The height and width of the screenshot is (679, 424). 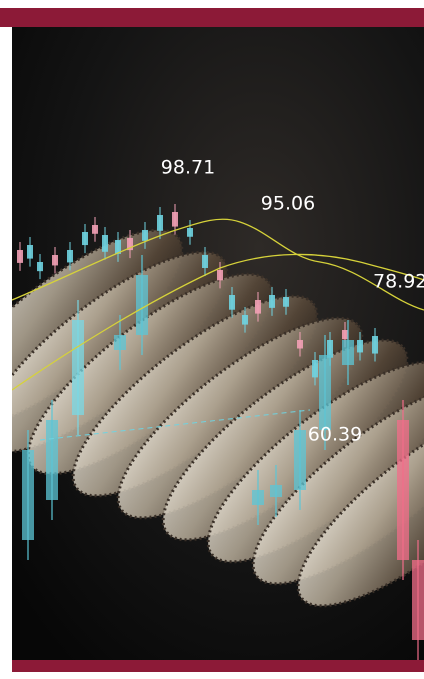 What do you see at coordinates (398, 282) in the screenshot?
I see `price-label: 78.92` at bounding box center [398, 282].